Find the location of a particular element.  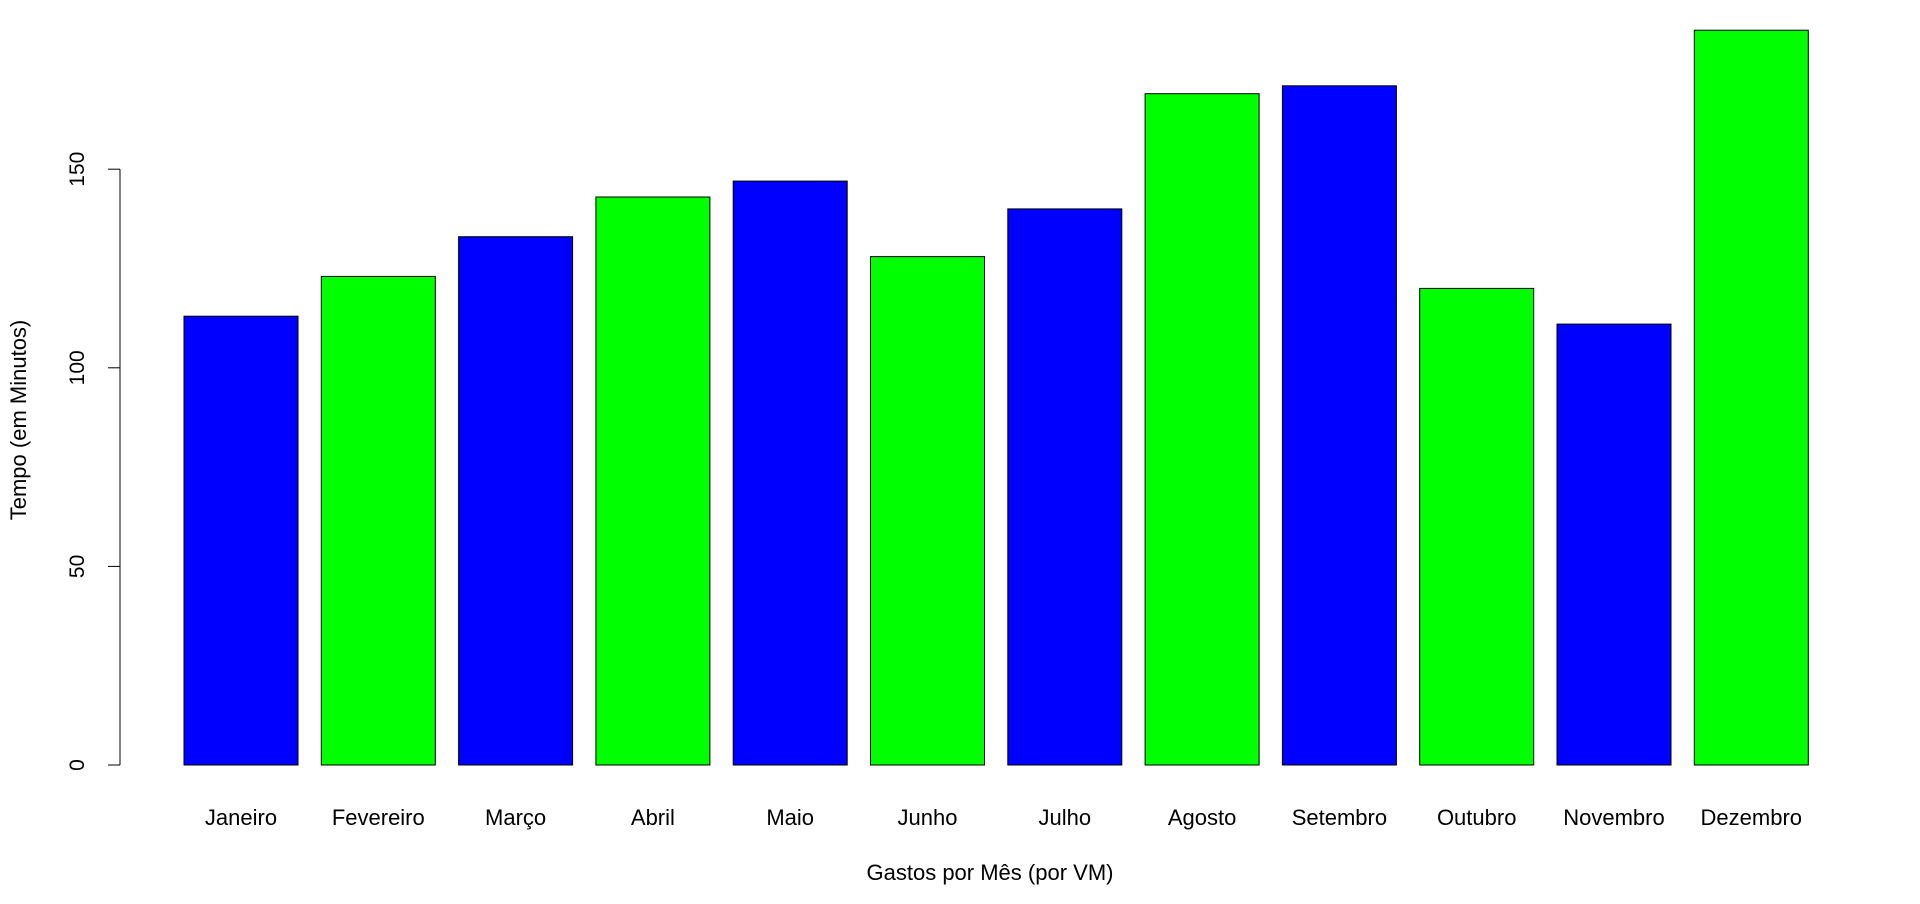

x-tick-label: Setembro is located at coordinates (1339, 817).